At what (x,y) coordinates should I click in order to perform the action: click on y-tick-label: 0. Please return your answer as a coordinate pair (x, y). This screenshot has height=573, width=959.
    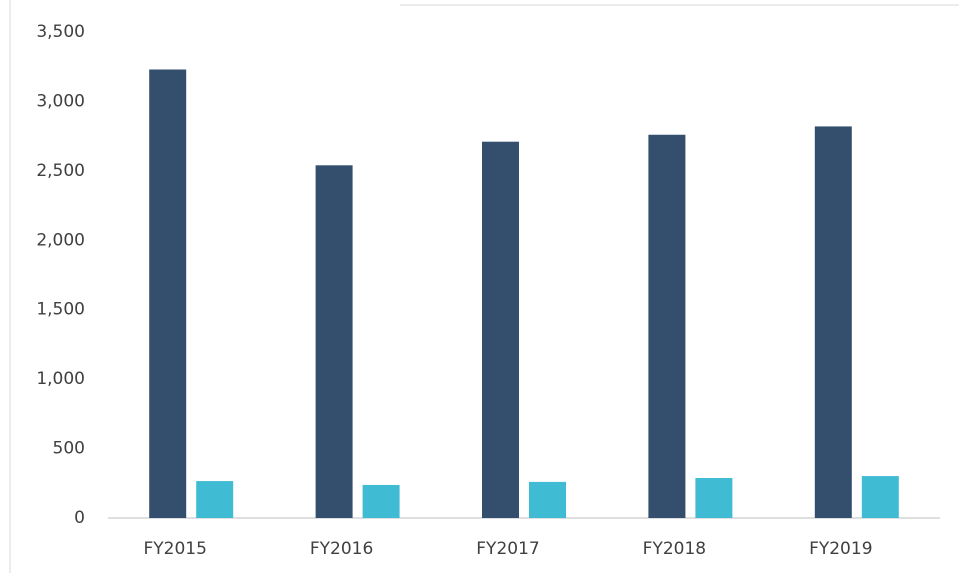
    Looking at the image, I should click on (79, 518).